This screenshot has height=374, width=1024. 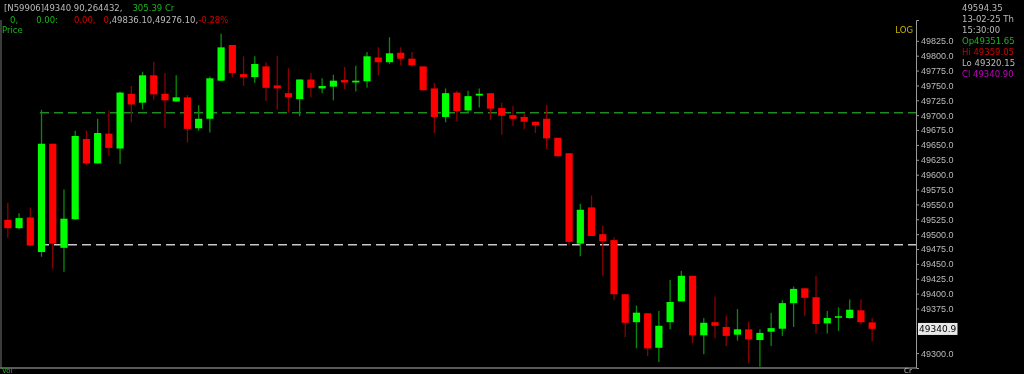 I want to click on y-tick-label: 49525.0, so click(x=937, y=219).